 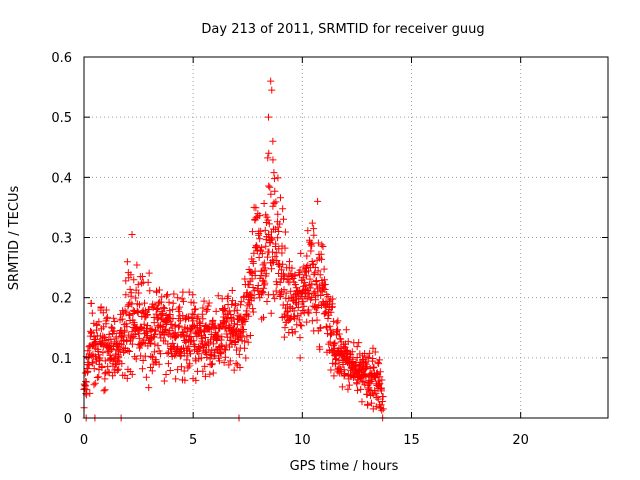 What do you see at coordinates (193, 440) in the screenshot?
I see `x-tick-label: 5` at bounding box center [193, 440].